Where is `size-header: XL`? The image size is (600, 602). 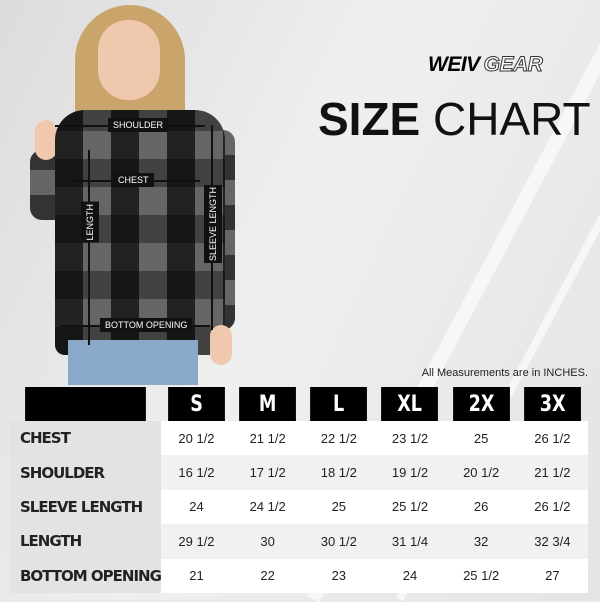
size-header: XL is located at coordinates (410, 404).